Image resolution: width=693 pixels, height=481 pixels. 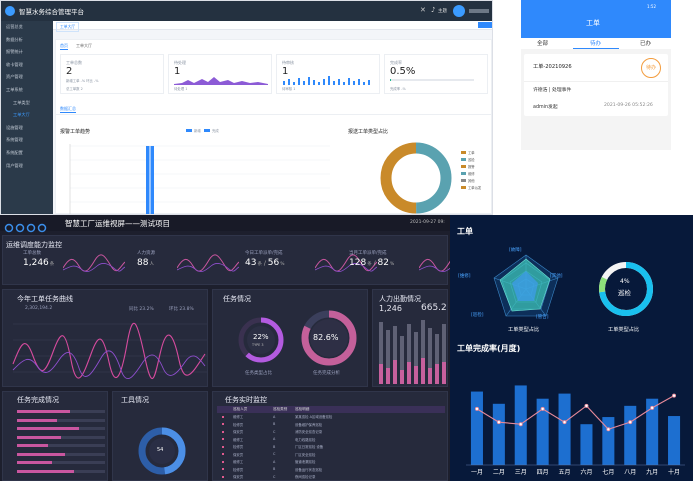 I want to click on task-caption: 任务类型占比, so click(x=258, y=373).